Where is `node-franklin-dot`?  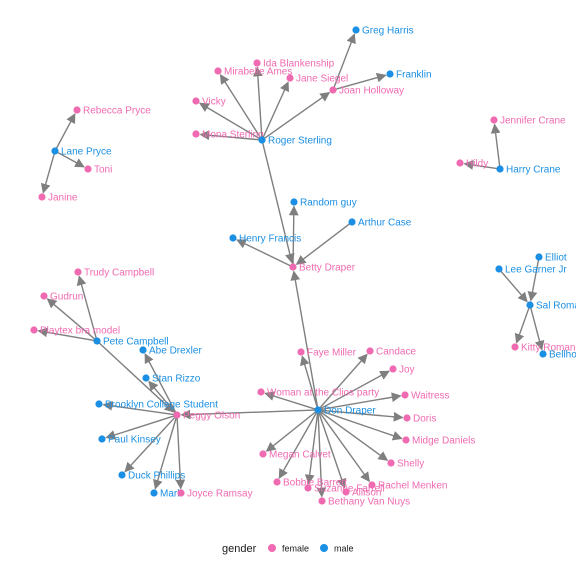 node-franklin-dot is located at coordinates (390, 74).